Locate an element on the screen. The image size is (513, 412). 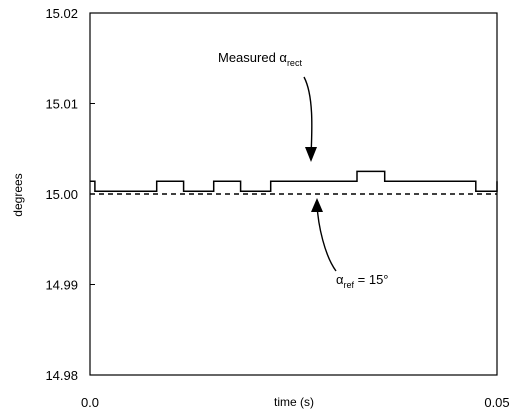
annotation-reference-tail: = 15° is located at coordinates (371, 279).